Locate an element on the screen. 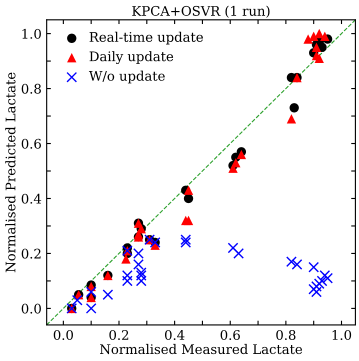 The height and width of the screenshot is (361, 359). y-tick-label: 0.6 is located at coordinates (31, 143).